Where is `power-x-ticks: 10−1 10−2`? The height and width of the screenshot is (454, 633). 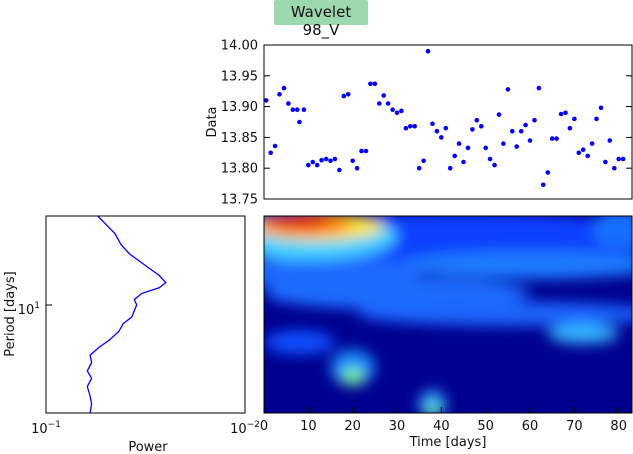
power-x-ticks: 10−1 10−2 is located at coordinates (145, 422).